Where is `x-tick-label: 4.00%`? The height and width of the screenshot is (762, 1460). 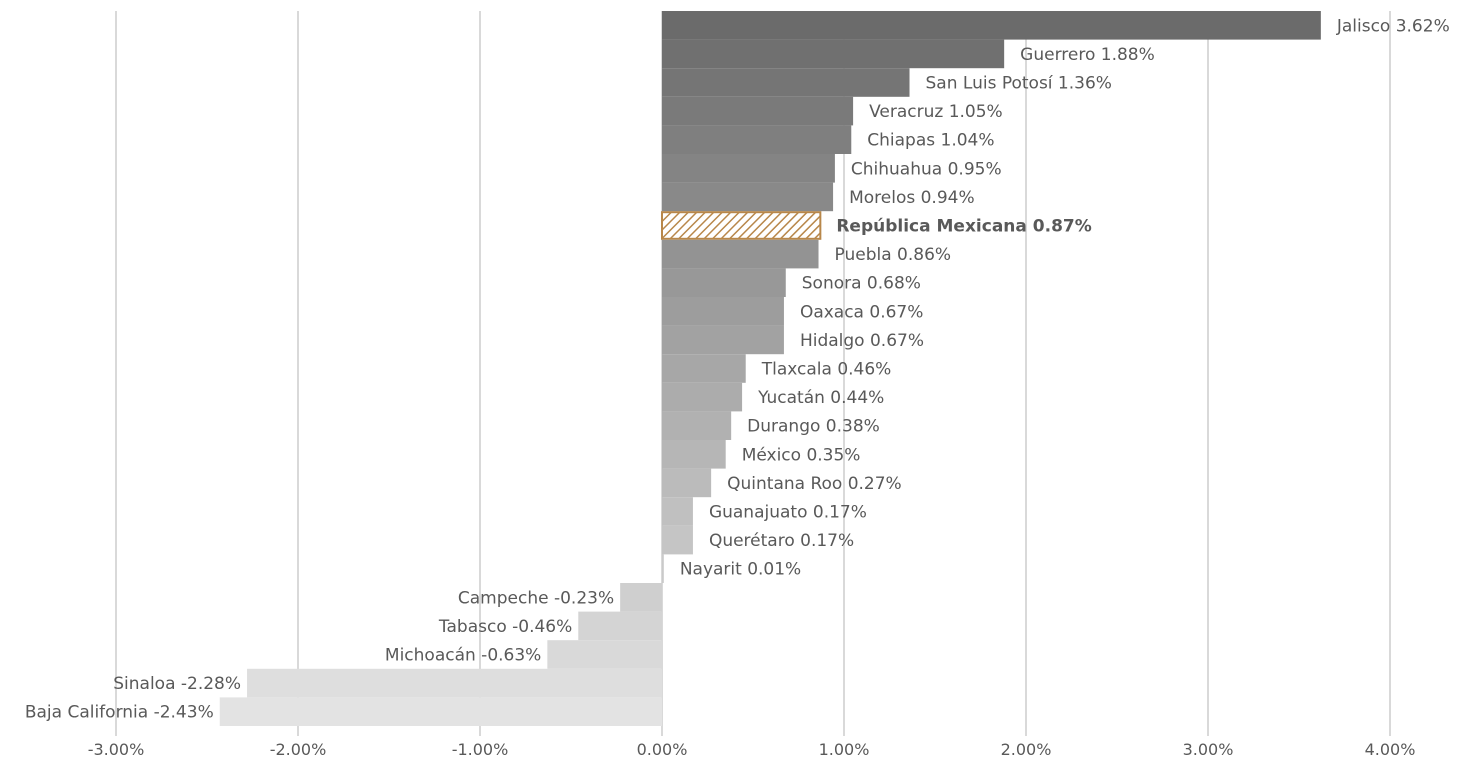 x-tick-label: 4.00% is located at coordinates (1390, 748).